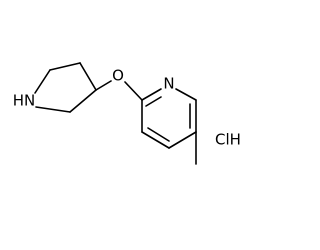 Image resolution: width=320 pixels, height=250 pixels. What do you see at coordinates (24, 101) in the screenshot?
I see `atom-label: HN` at bounding box center [24, 101].